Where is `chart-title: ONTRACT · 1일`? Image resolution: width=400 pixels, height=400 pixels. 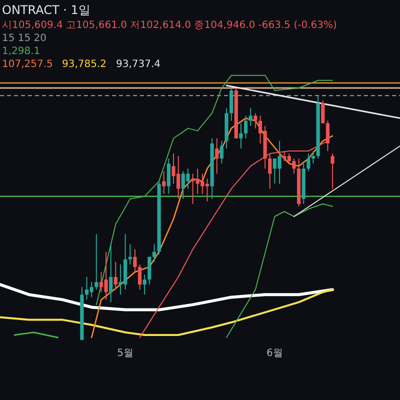 chart-title: ONTRACT · 1일 is located at coordinates (46, 10).